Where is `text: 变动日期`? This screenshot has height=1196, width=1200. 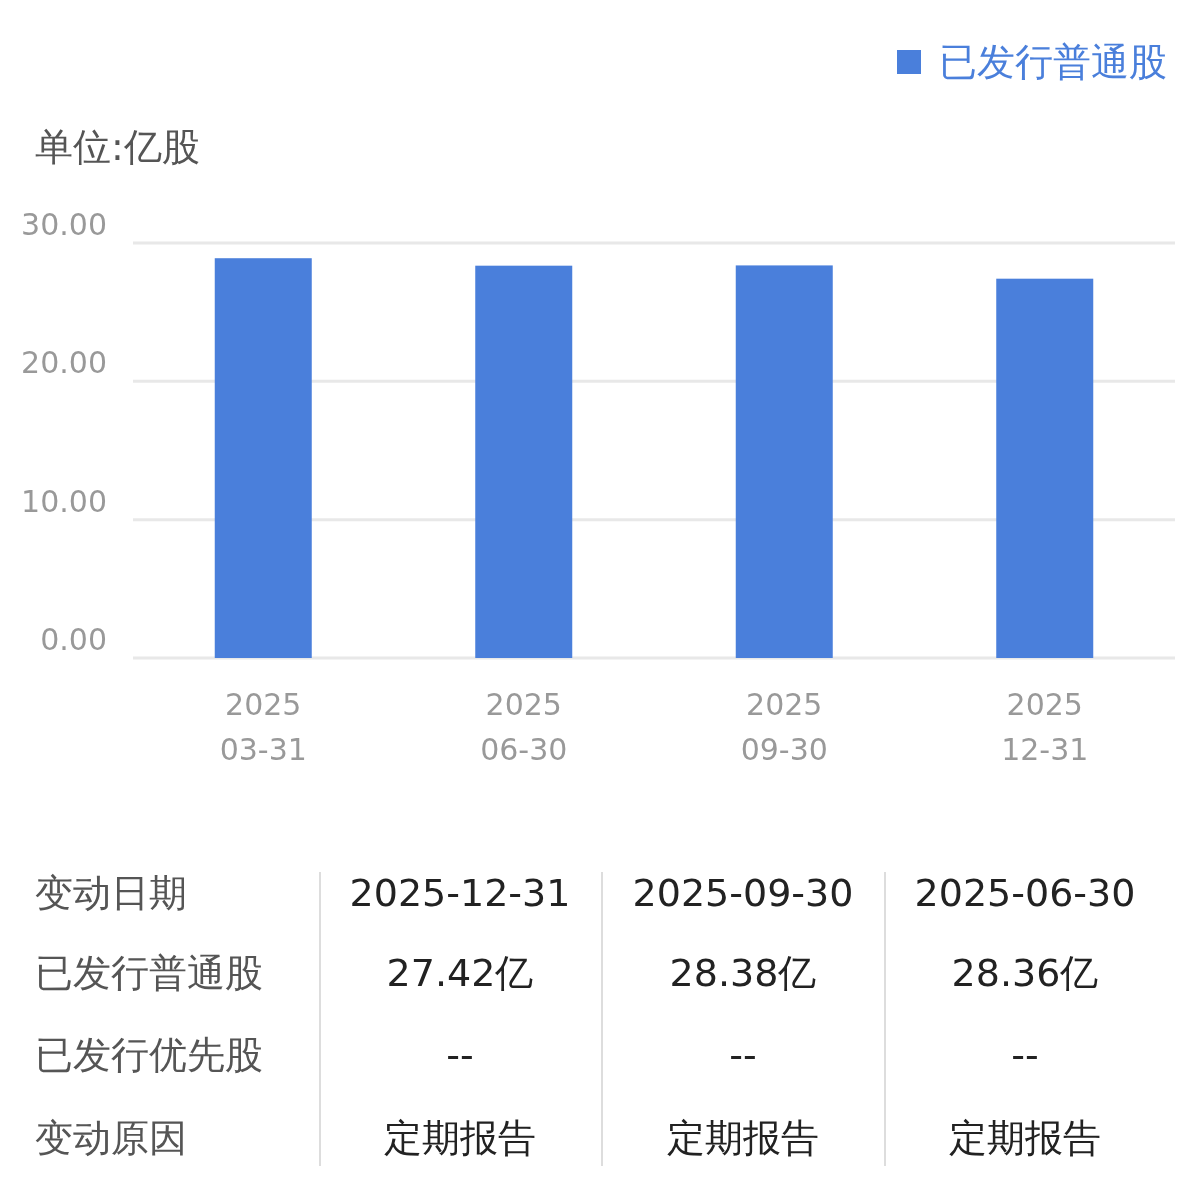
text: 变动日期 is located at coordinates (111, 893).